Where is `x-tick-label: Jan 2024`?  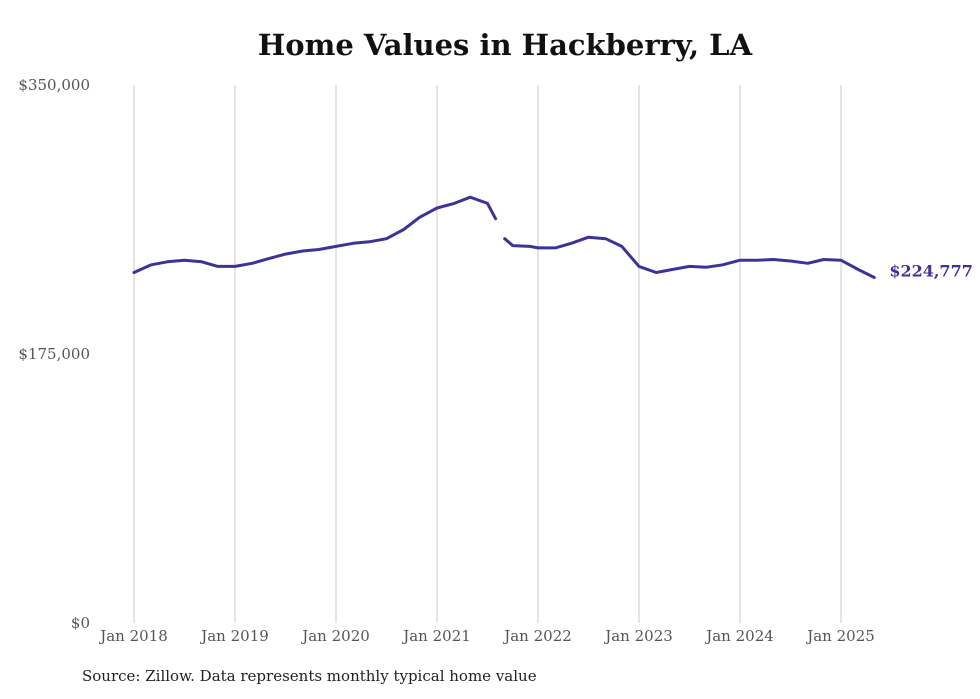
x-tick-label: Jan 2024 is located at coordinates (739, 636).